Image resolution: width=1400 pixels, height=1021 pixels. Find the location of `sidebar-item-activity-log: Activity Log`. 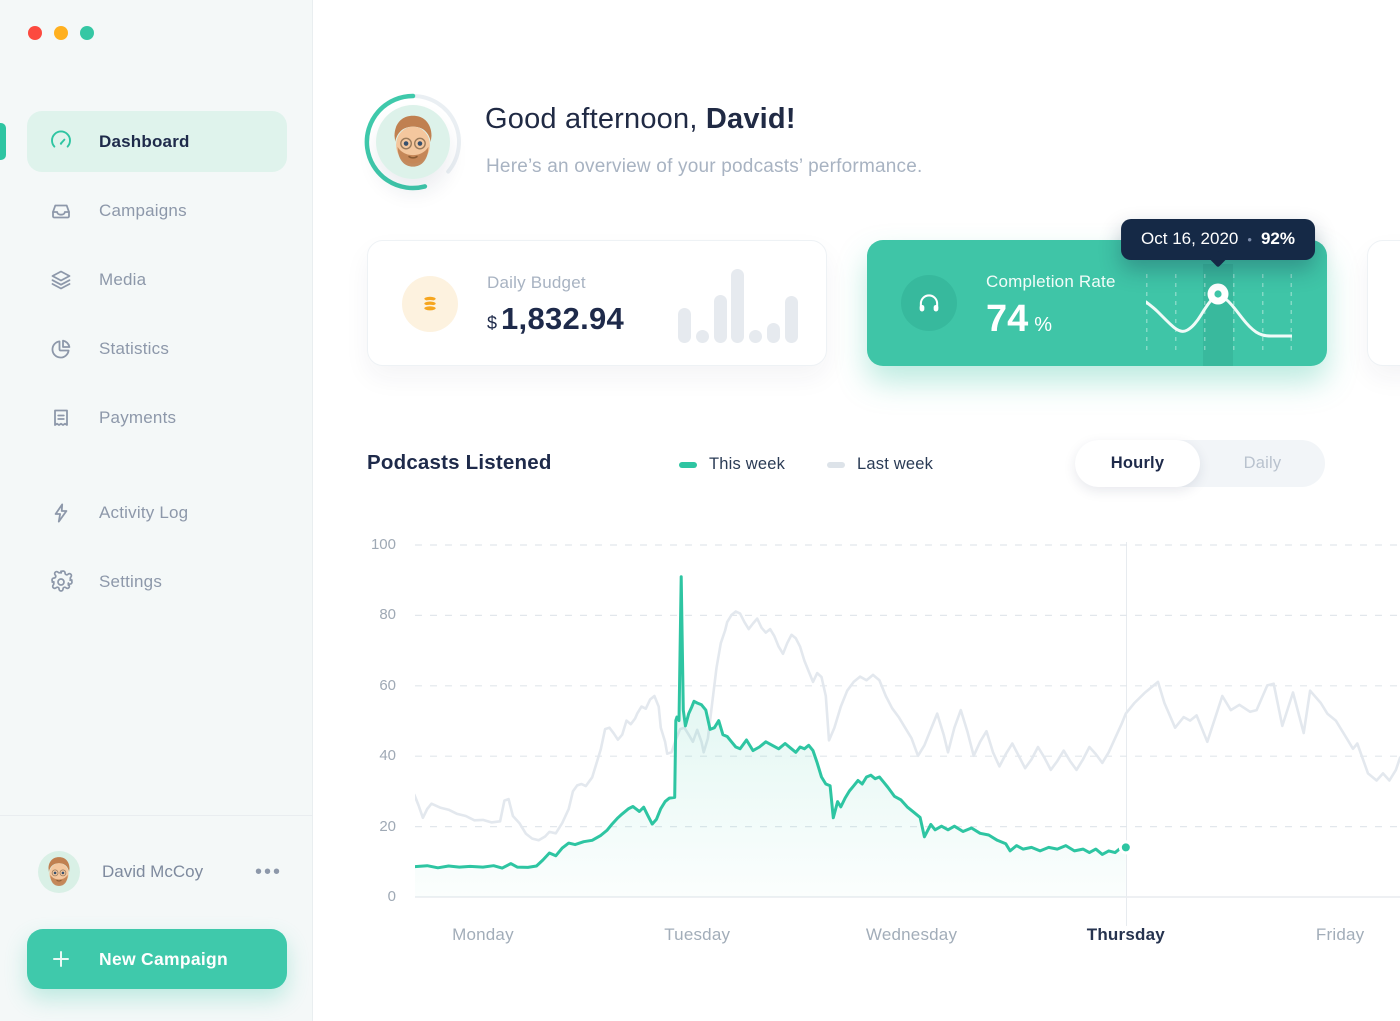

sidebar-item-activity-log: Activity Log is located at coordinates (157, 512).